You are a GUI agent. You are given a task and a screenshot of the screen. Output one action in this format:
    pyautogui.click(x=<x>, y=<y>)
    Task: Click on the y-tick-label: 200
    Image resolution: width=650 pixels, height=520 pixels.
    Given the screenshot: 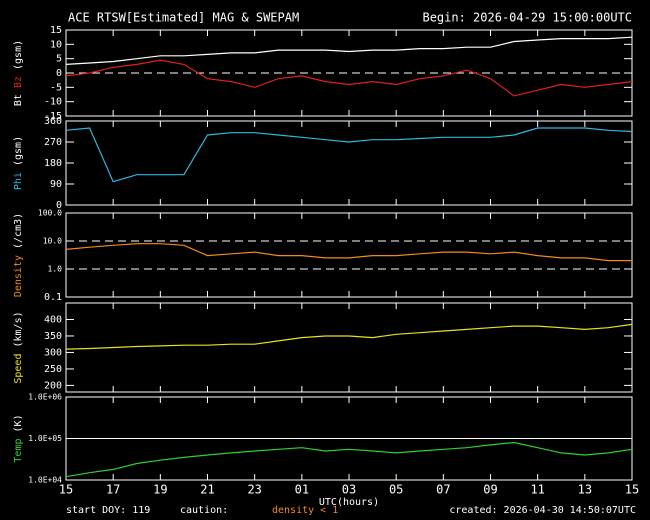 What is the action you would take?
    pyautogui.click(x=53, y=385)
    